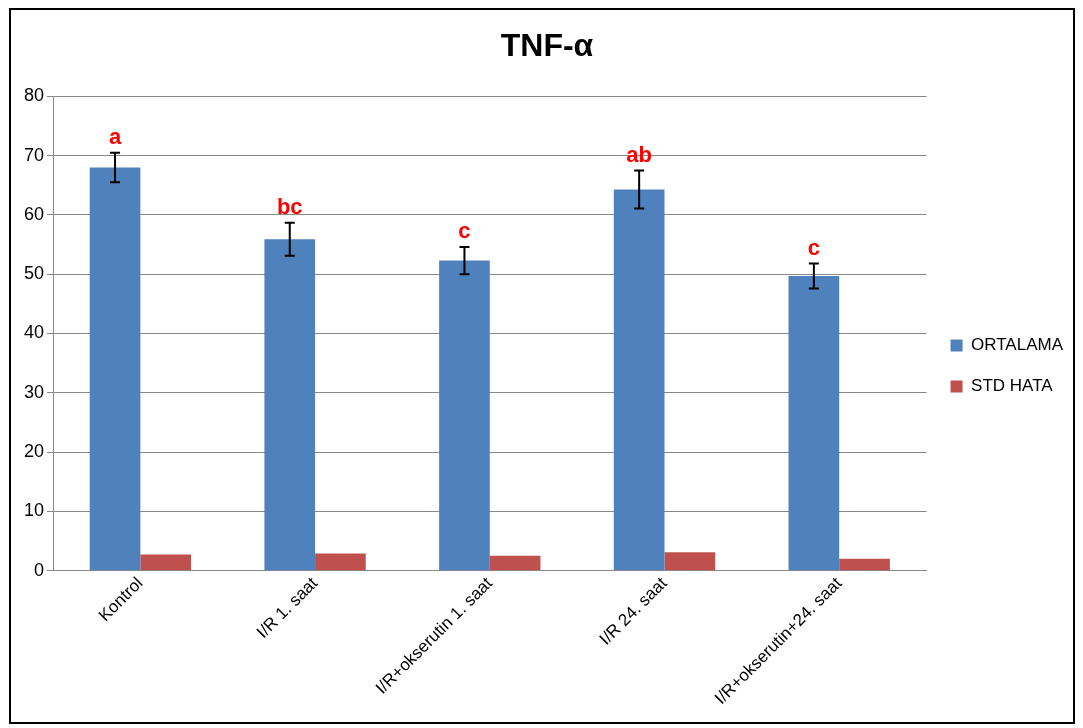  I want to click on y-tick-label: 40, so click(34, 332).